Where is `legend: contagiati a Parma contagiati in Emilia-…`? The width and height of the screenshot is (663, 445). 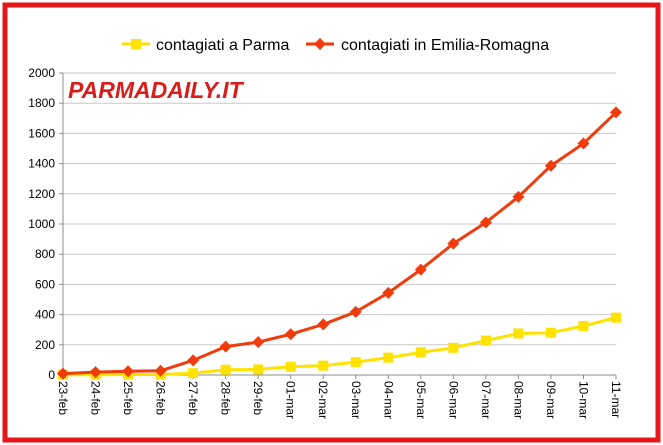
legend: contagiati a Parma contagiati in Emilia-… is located at coordinates (335, 45).